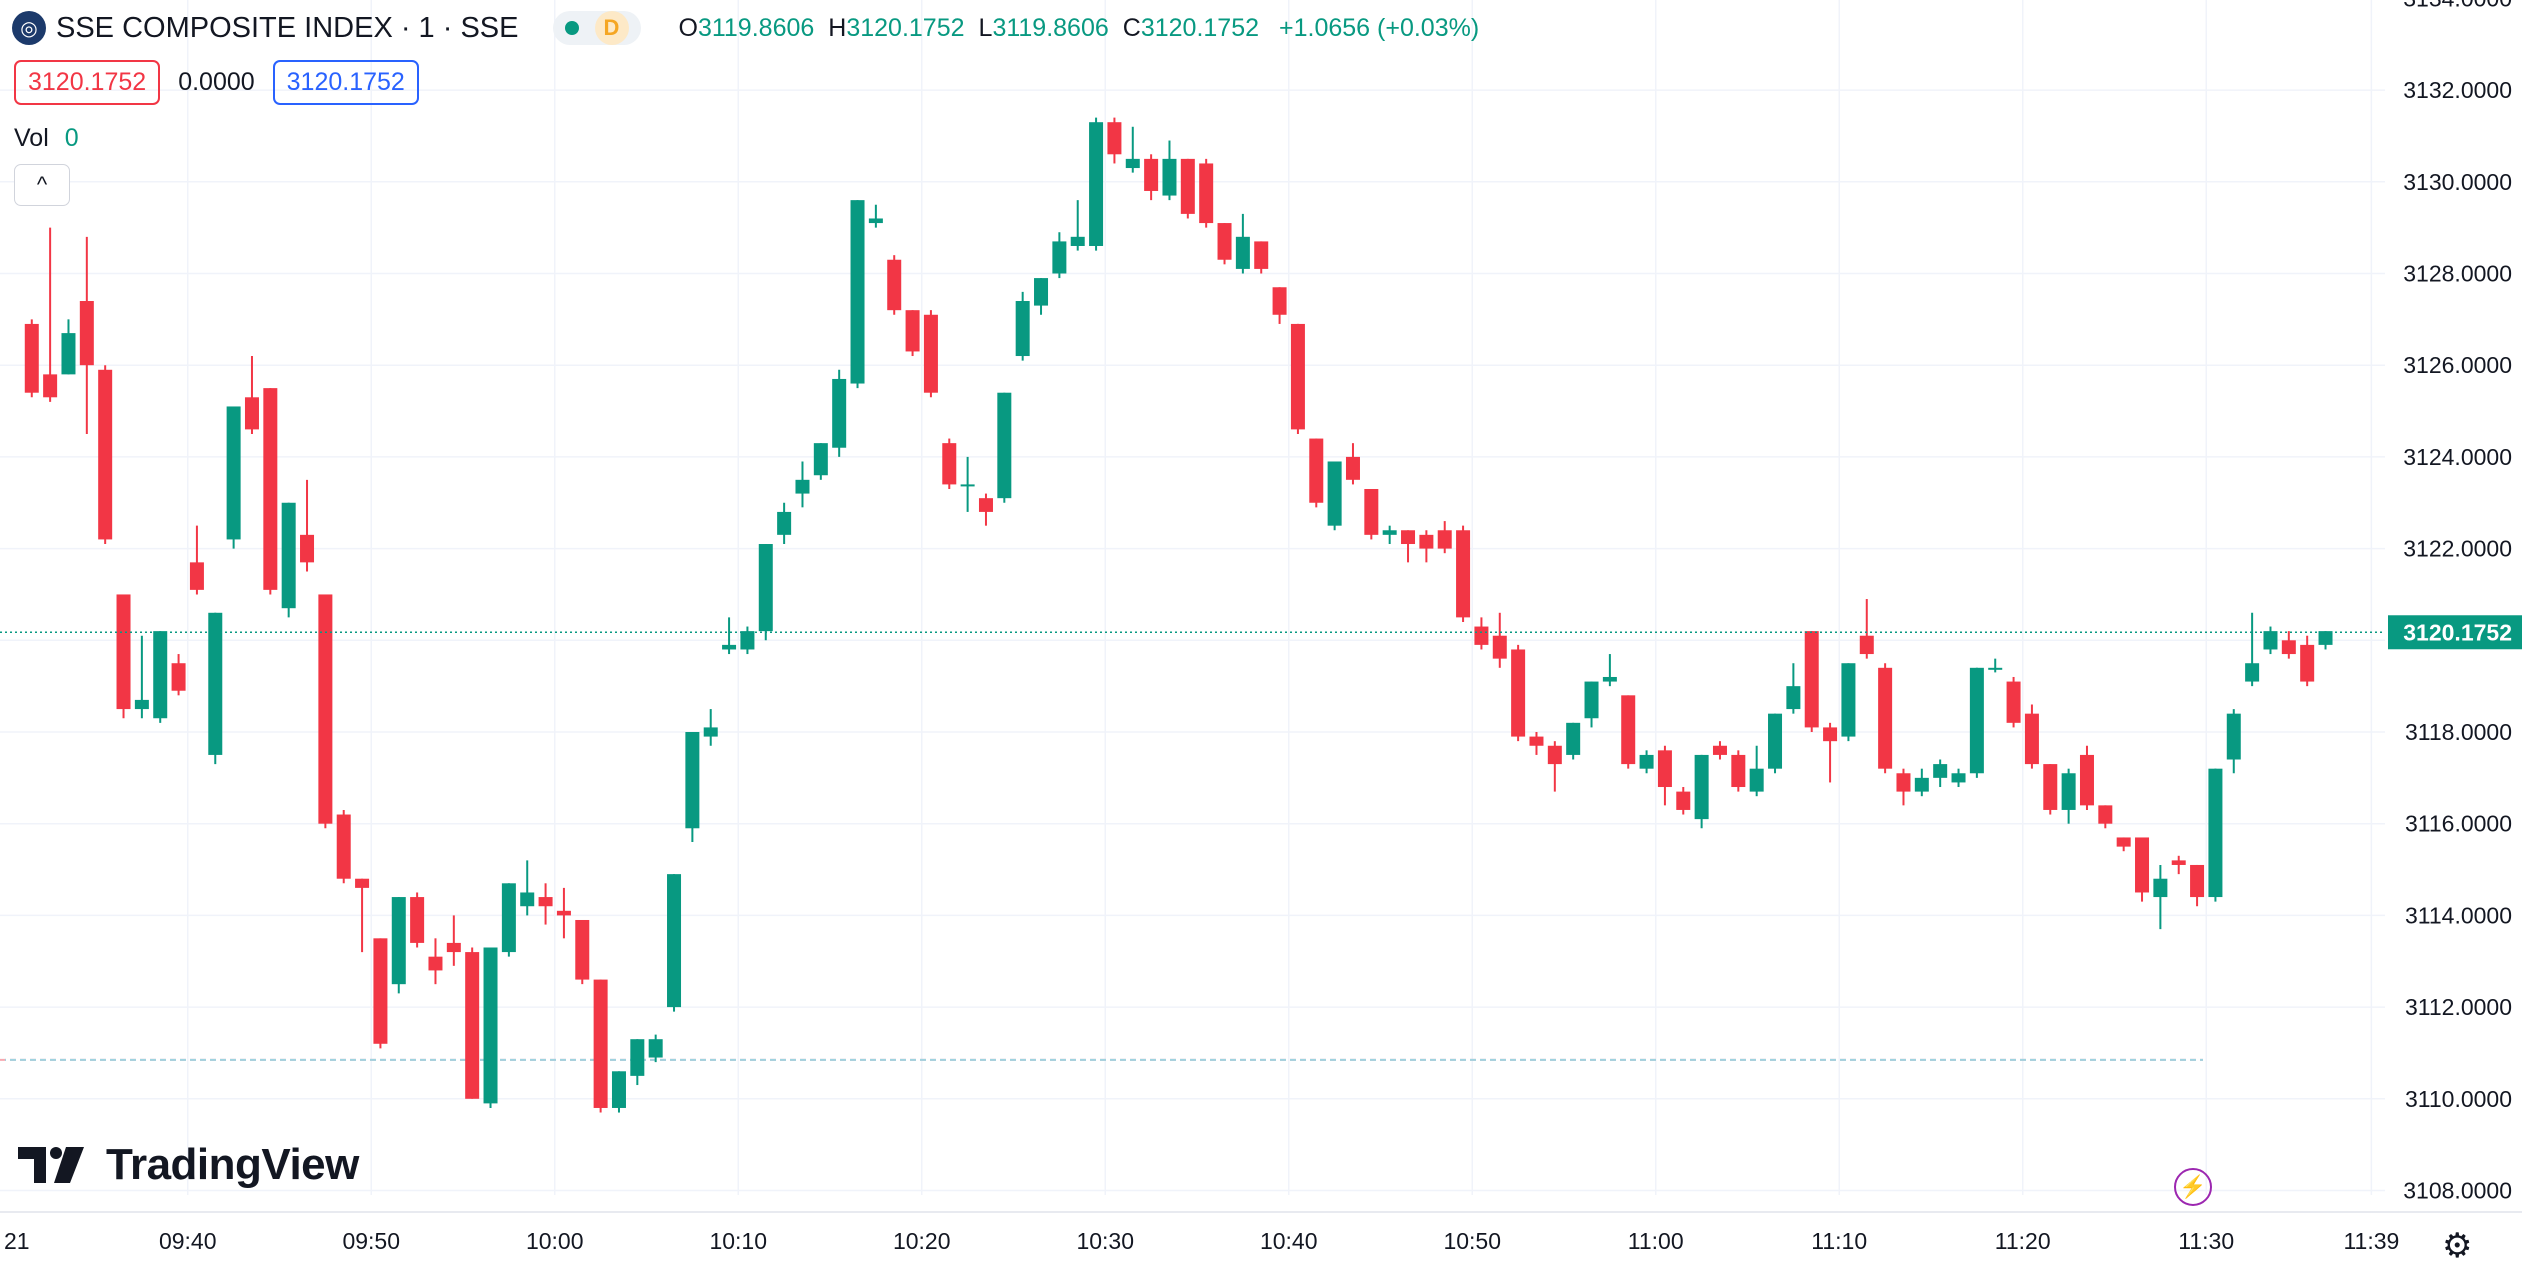 This screenshot has width=2522, height=1275. I want to click on settings-gear-icon: ⚙, so click(2457, 1246).